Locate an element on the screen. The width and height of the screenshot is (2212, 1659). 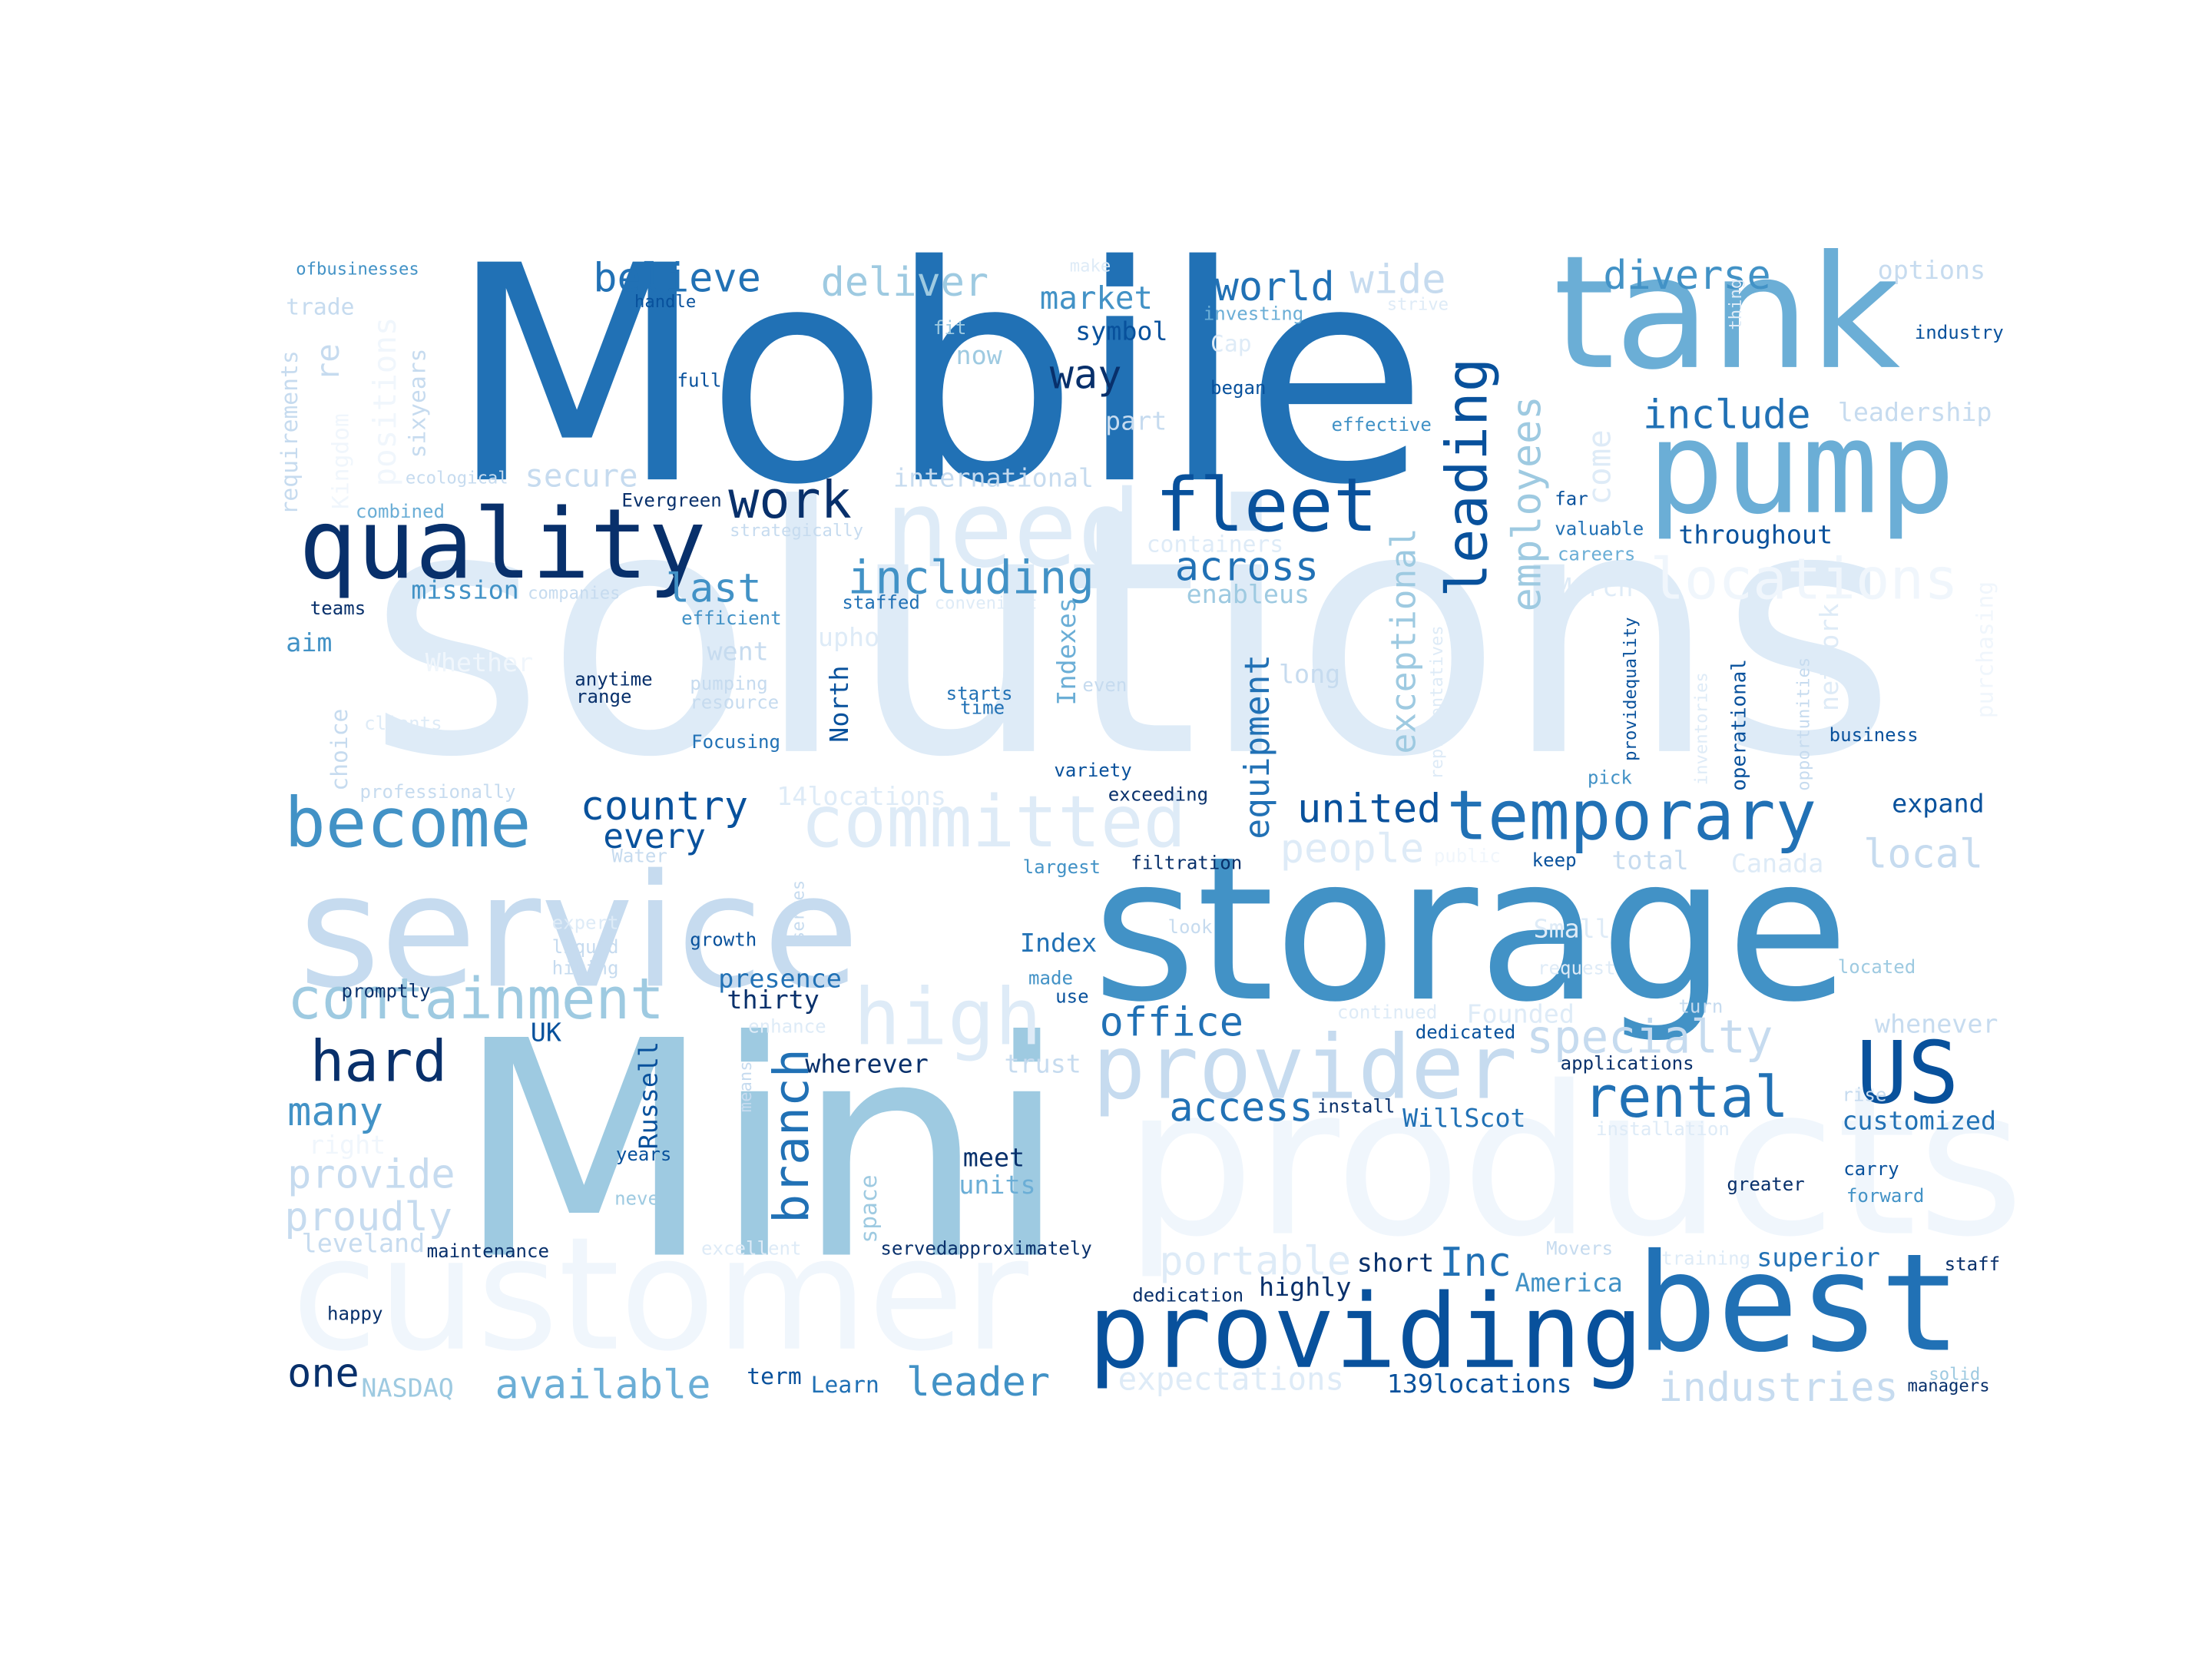
word-right: right is located at coordinates (347, 1146).